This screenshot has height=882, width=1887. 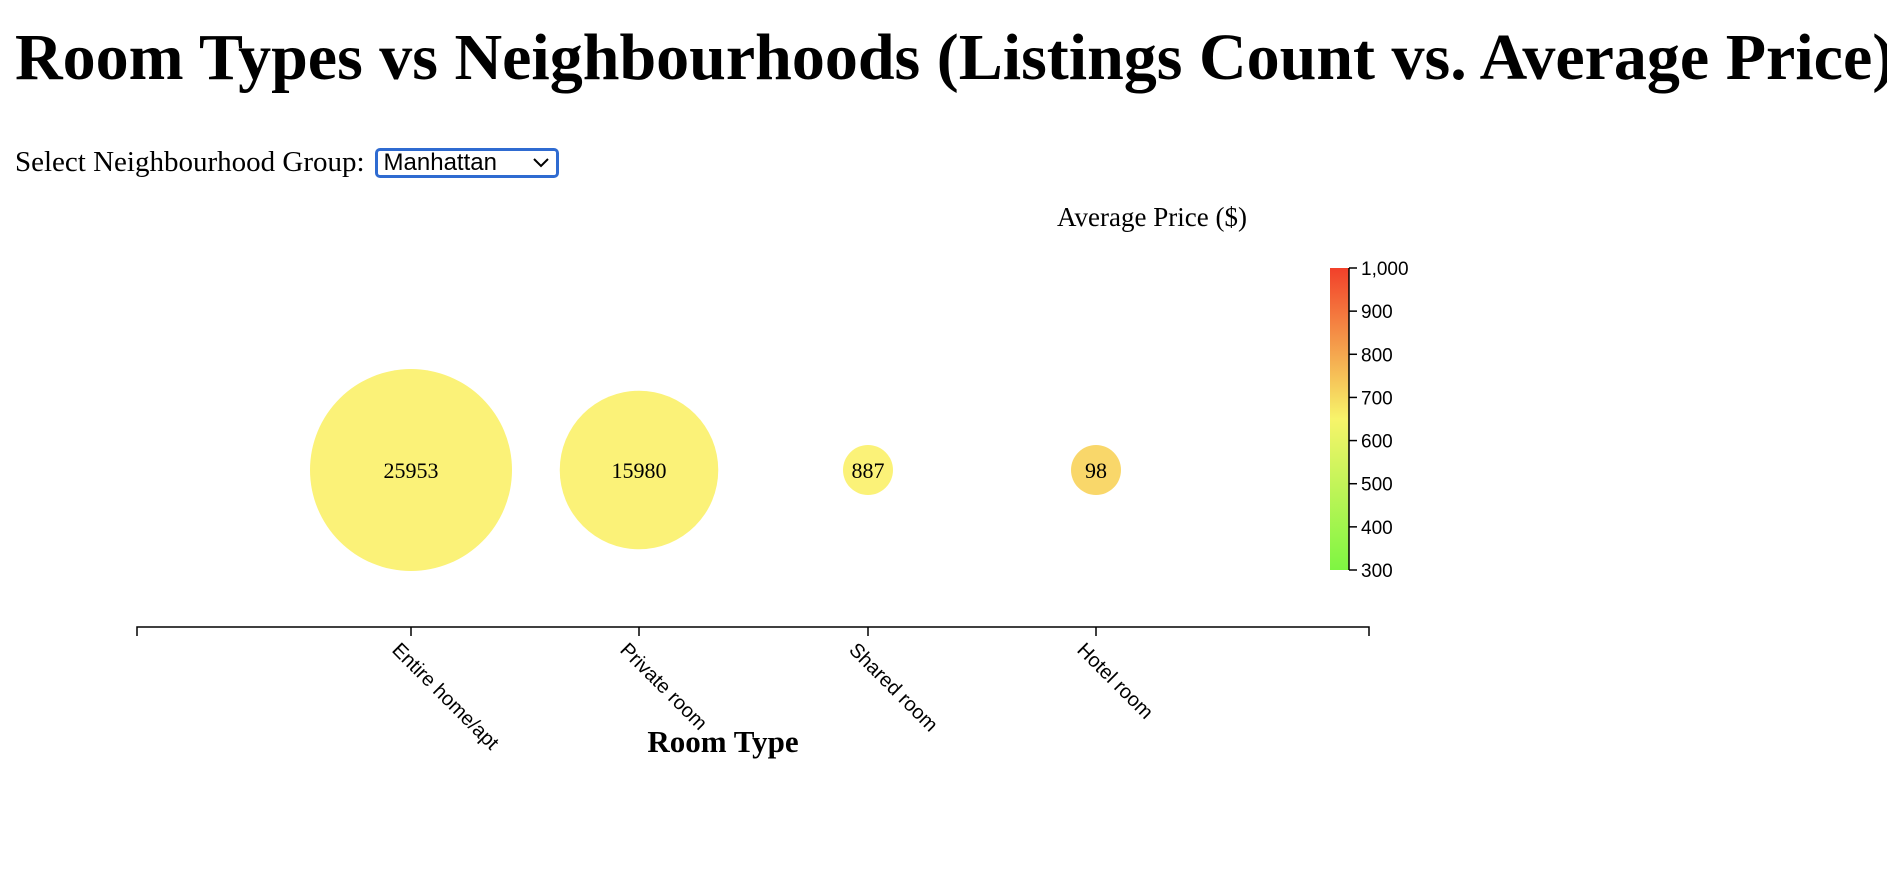 What do you see at coordinates (1377, 312) in the screenshot?
I see `colorbar-tick-label: 900` at bounding box center [1377, 312].